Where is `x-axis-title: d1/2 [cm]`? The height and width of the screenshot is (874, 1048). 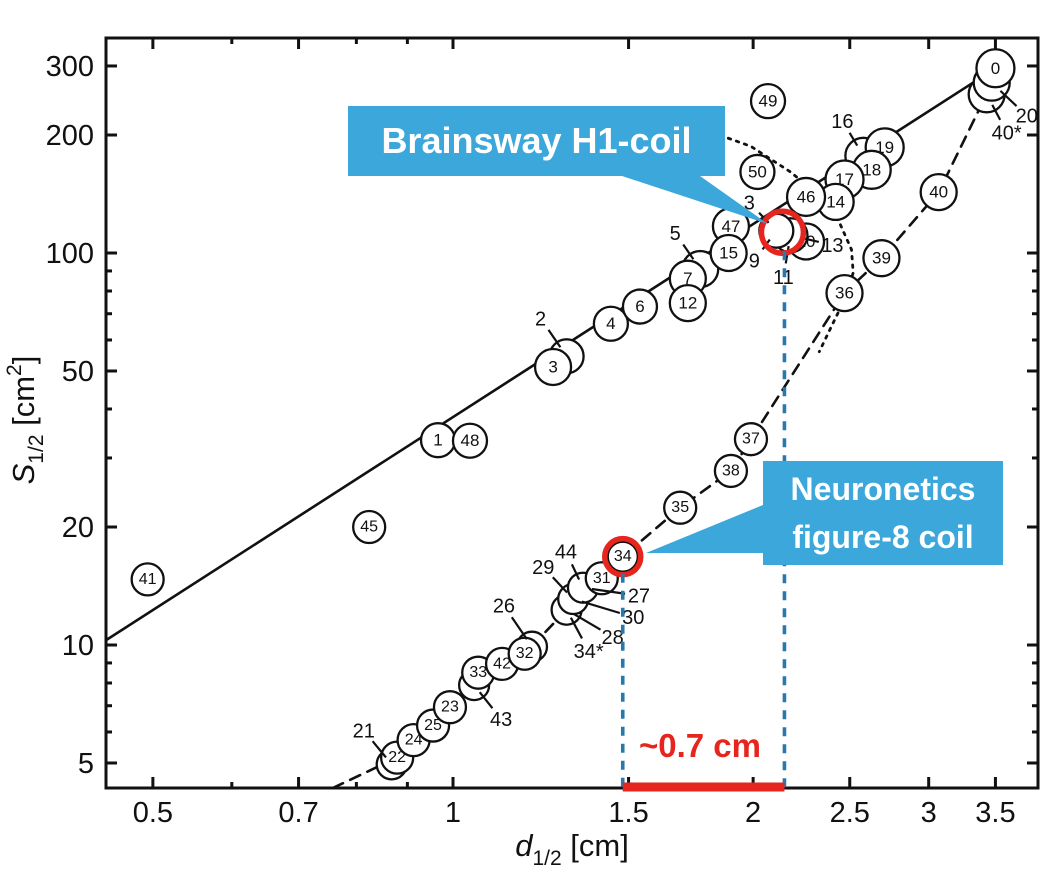 x-axis-title: d1/2 [cm] is located at coordinates (572, 849).